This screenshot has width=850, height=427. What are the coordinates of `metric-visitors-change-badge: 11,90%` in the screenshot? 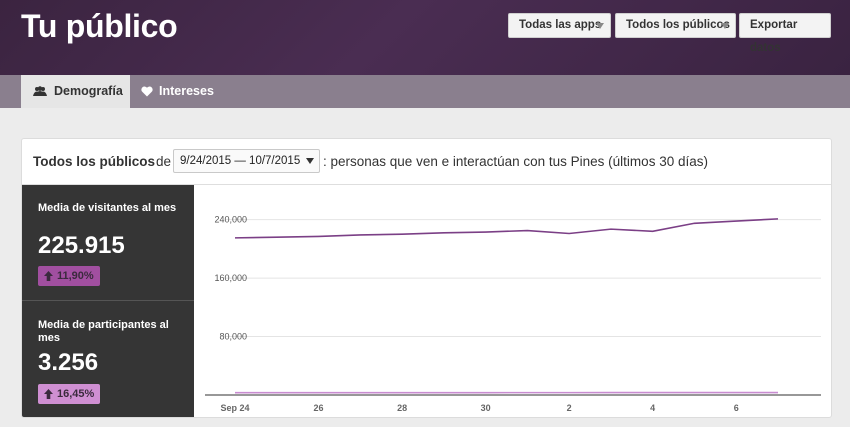 It's located at (69, 276).